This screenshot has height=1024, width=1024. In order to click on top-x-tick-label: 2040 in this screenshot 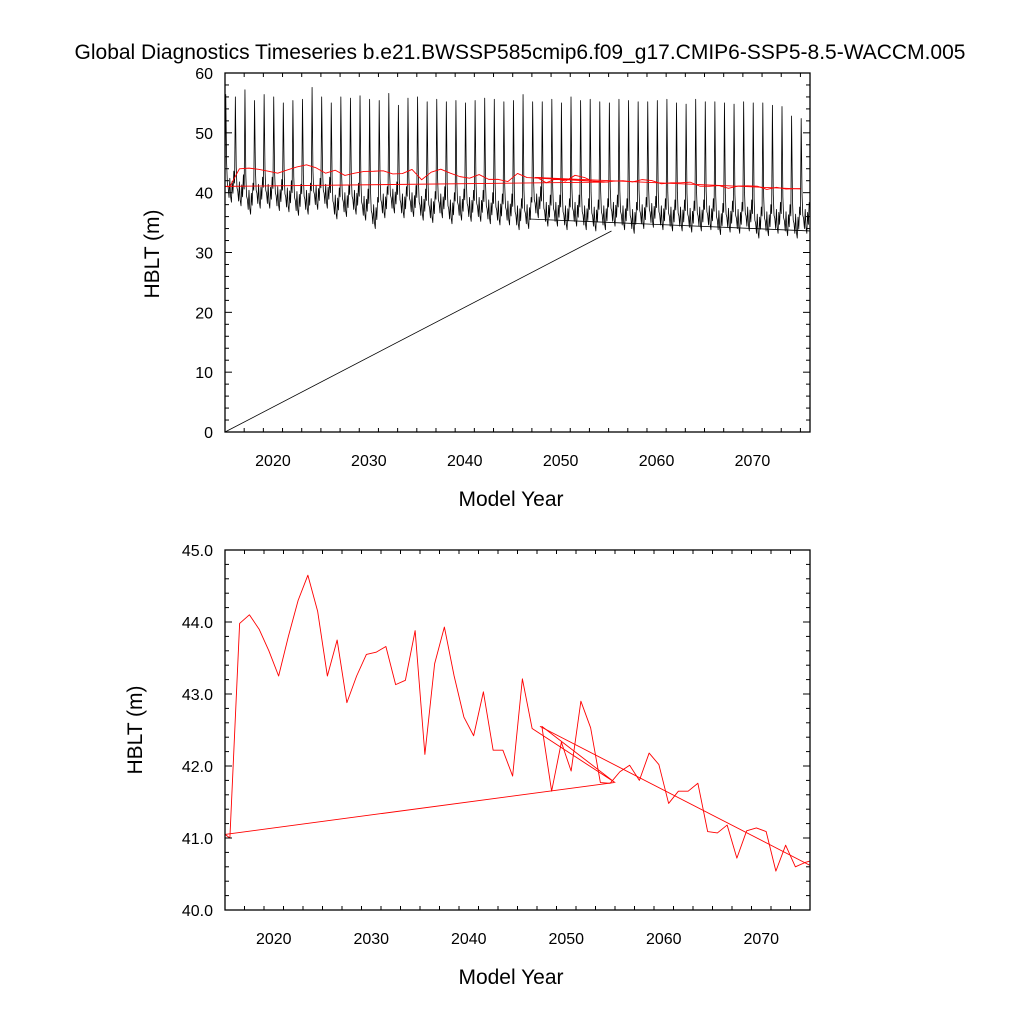, I will do `click(465, 461)`.